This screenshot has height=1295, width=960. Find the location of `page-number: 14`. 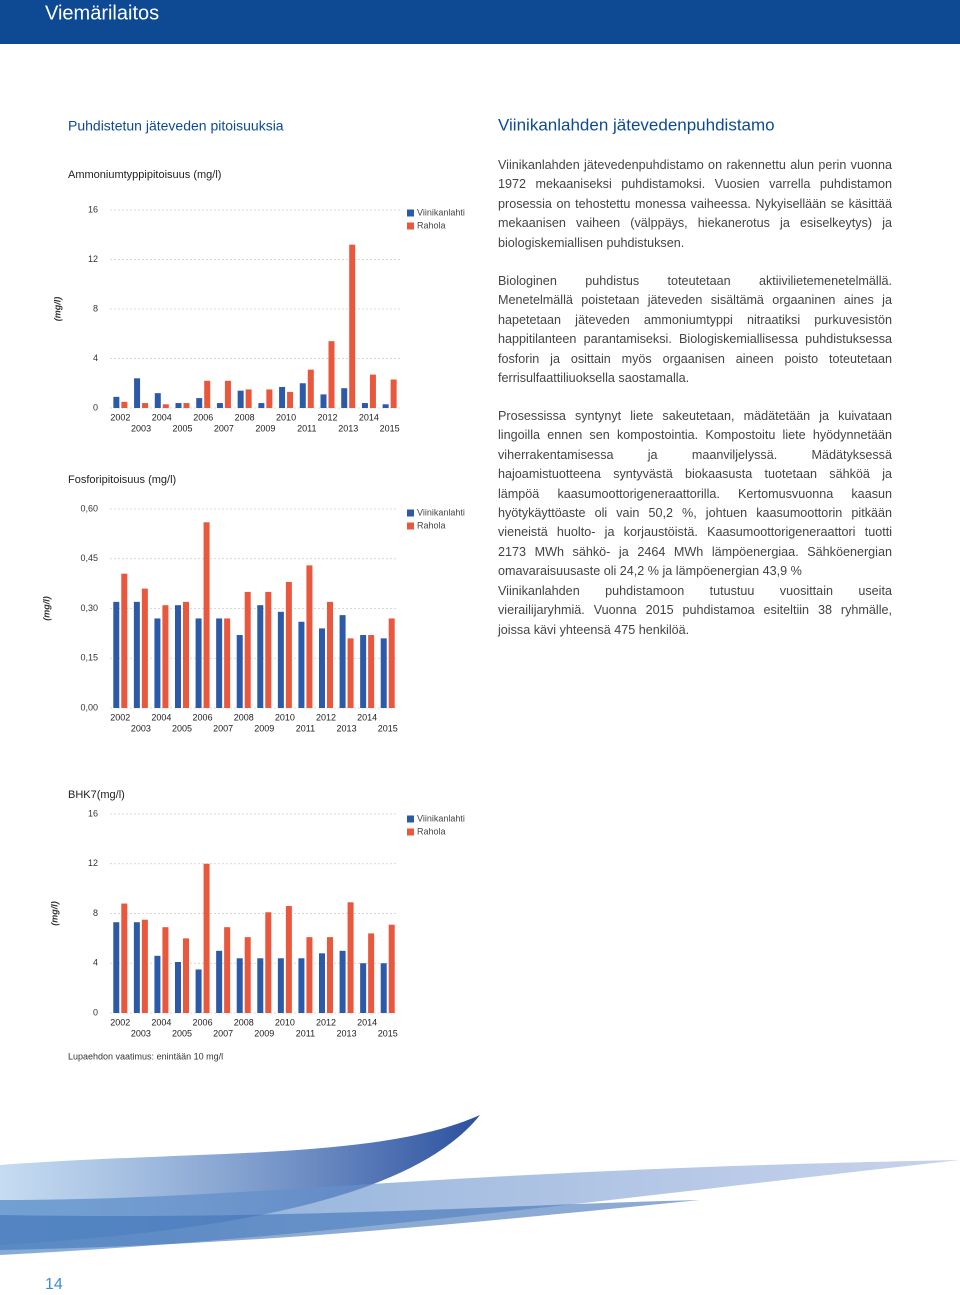

page-number: 14 is located at coordinates (54, 1284).